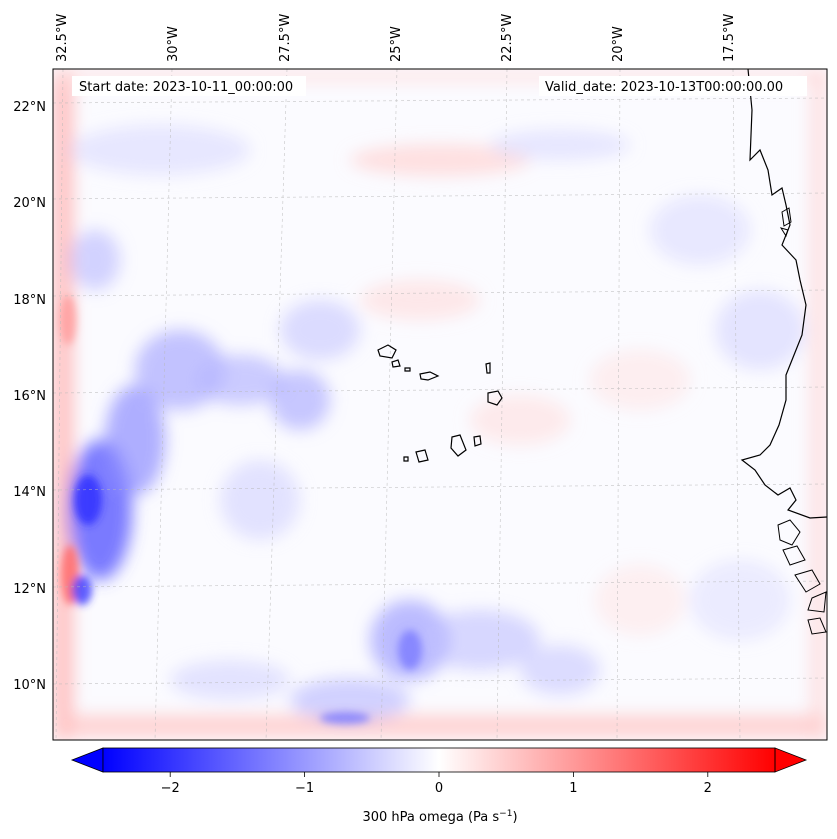 This screenshot has width=837, height=839. I want to click on lat-label: 16°N, so click(29, 396).